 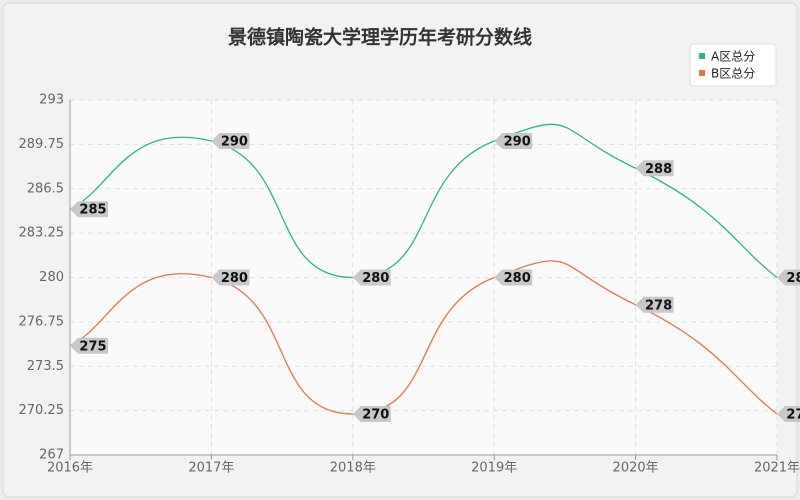 What do you see at coordinates (353, 468) in the screenshot?
I see `x-tick-label: 2018年` at bounding box center [353, 468].